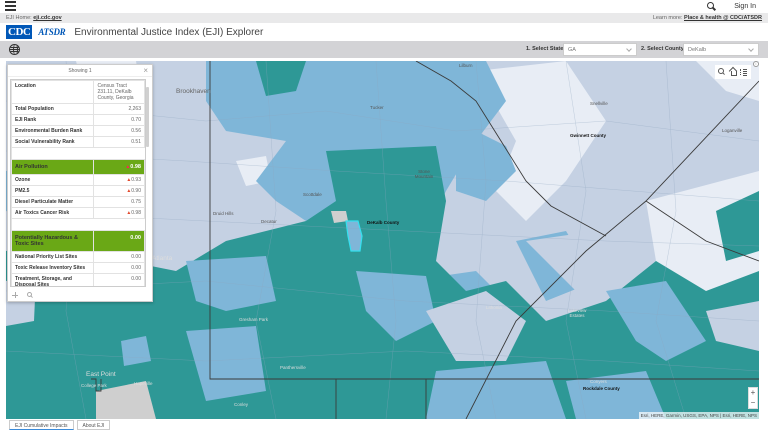 The image size is (768, 432). What do you see at coordinates (756, 64) in the screenshot?
I see `info-icon: i` at bounding box center [756, 64].